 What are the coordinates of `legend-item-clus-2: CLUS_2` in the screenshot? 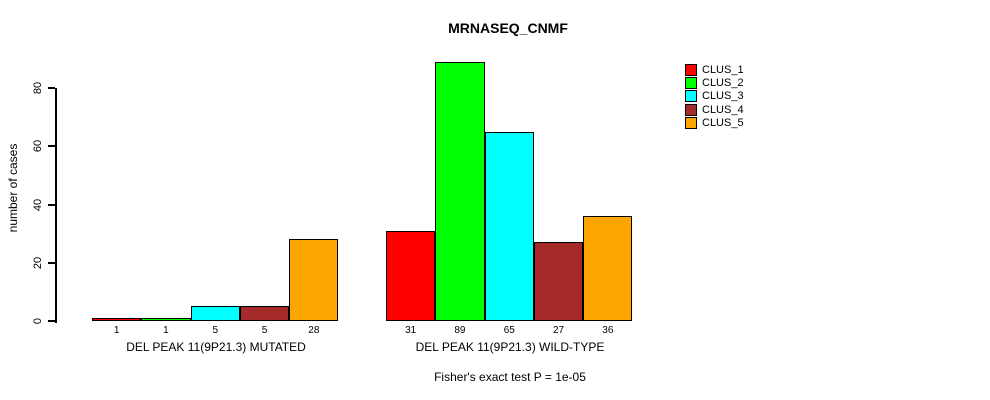 It's located at (714, 82).